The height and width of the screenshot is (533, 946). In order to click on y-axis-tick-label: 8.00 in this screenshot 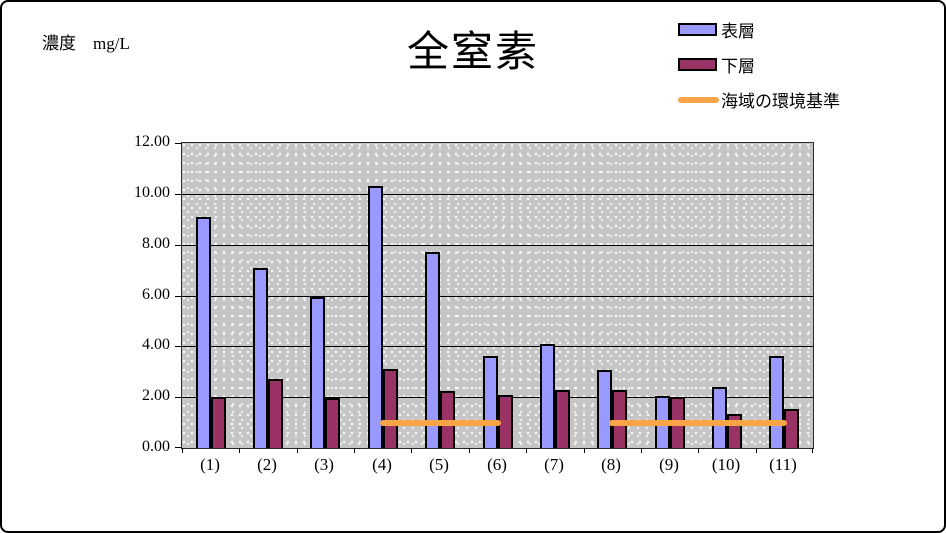, I will do `click(156, 243)`.